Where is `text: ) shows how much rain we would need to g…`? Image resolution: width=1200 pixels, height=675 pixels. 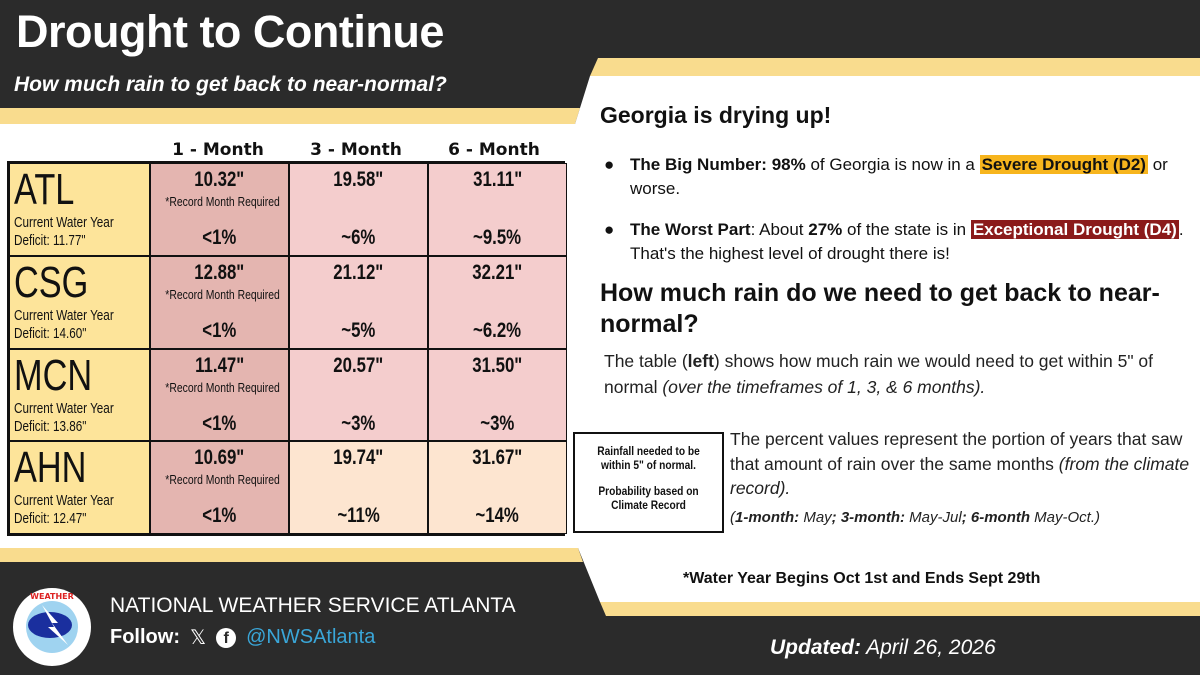
text: ) shows how much rain we would need to g… is located at coordinates (878, 374).